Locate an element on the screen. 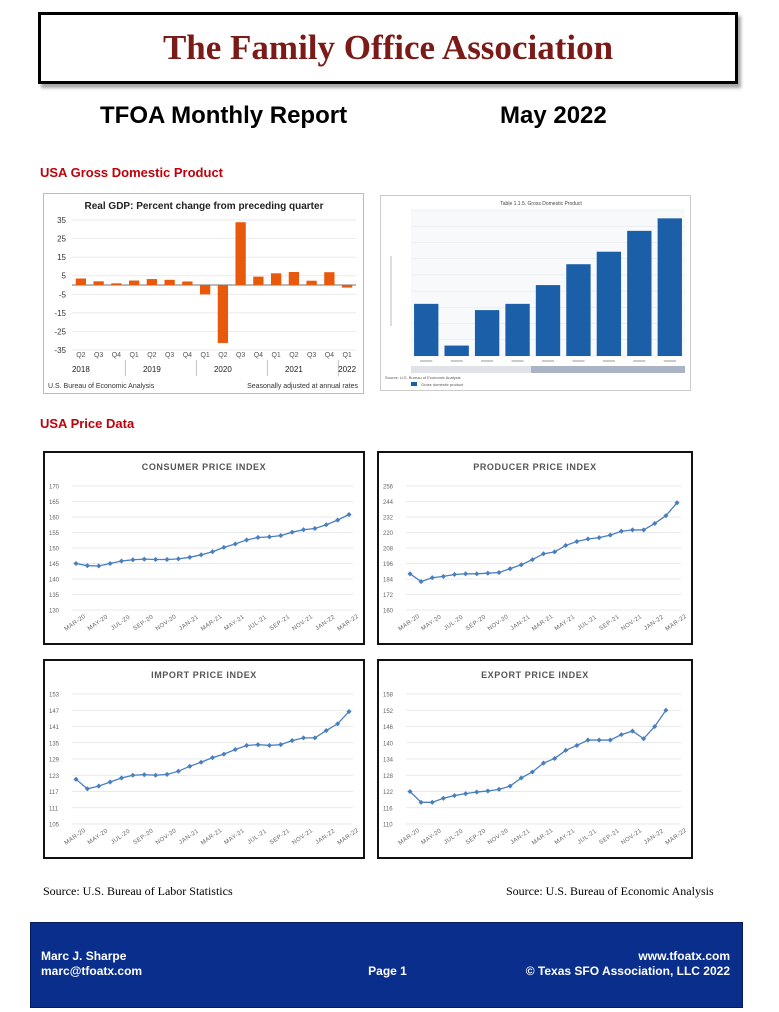 Image resolution: width=779 pixels, height=1012 pixels. ppi-xtick-label: MAY-21 is located at coordinates (565, 623).